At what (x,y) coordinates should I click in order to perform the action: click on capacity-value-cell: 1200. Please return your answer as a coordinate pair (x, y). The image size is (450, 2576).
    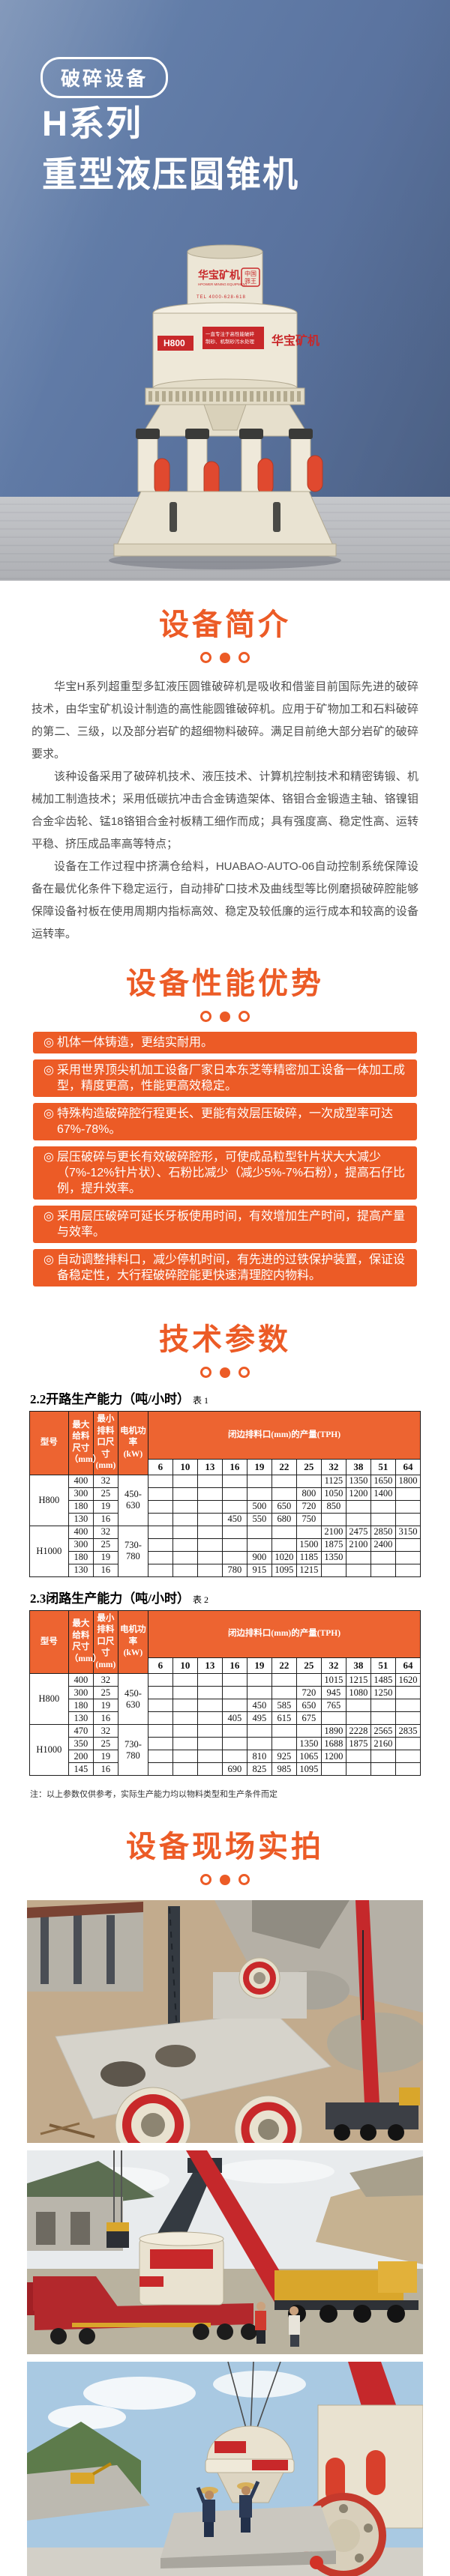
    Looking at the image, I should click on (358, 1494).